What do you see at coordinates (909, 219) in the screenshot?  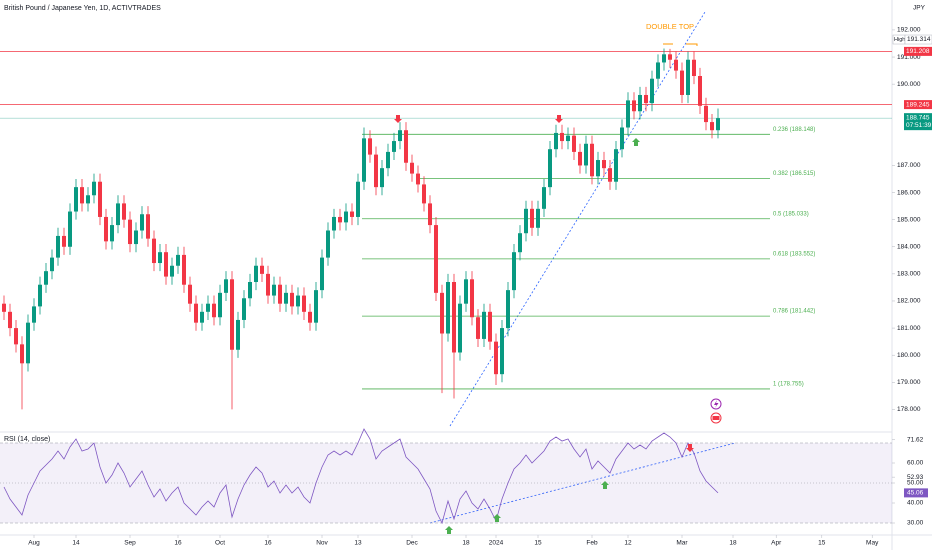 I see `y-tick-label: 185.000` at bounding box center [909, 219].